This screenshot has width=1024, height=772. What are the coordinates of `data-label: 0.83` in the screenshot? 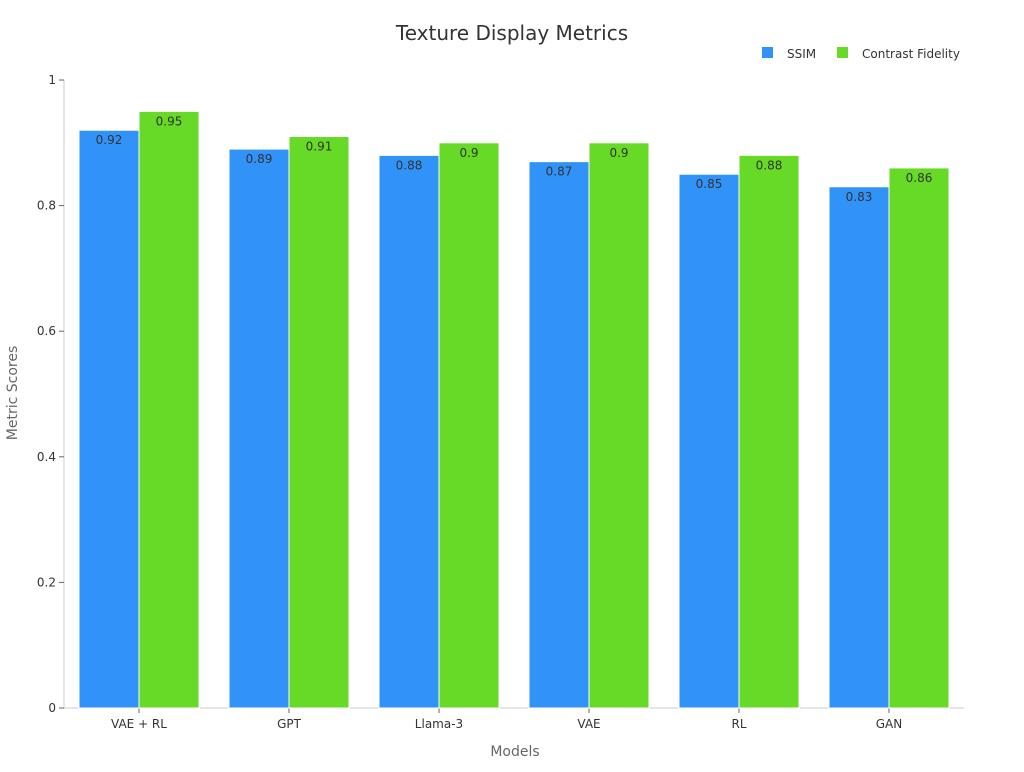 It's located at (859, 197).